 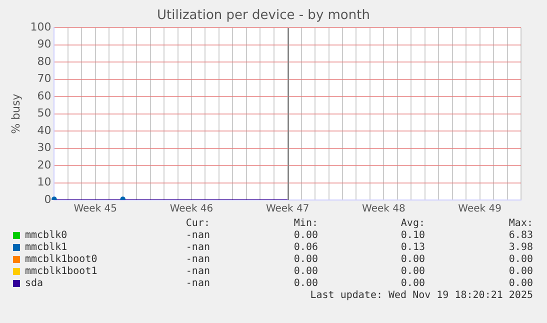 I want to click on y-axis-title: % busy, so click(x=15, y=113).